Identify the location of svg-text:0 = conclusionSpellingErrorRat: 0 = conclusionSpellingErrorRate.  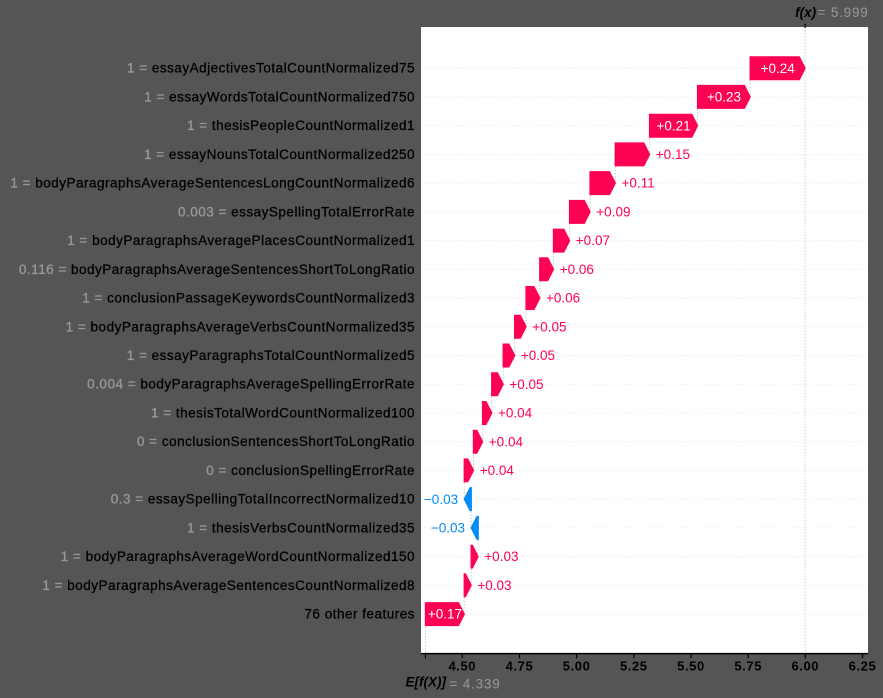
(310, 470).